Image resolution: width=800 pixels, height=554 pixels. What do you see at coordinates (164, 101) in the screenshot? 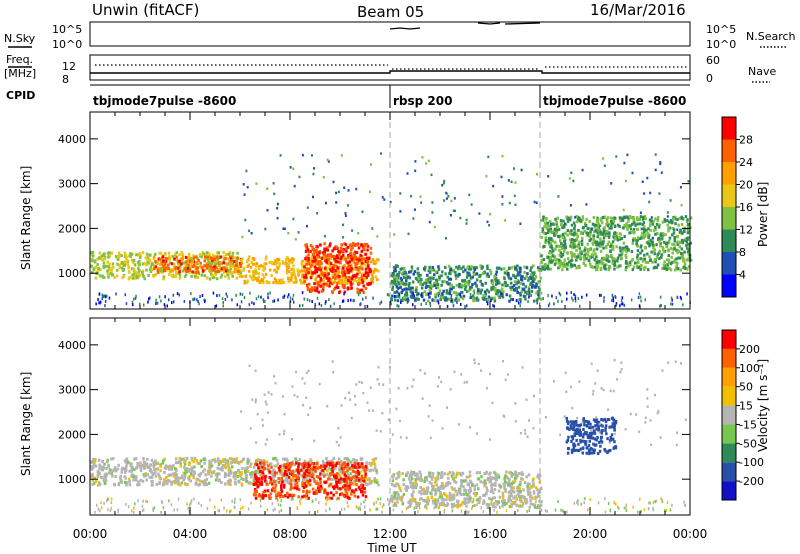
I see `cpid-segment-label: tbjmode7pulse -8600` at bounding box center [164, 101].